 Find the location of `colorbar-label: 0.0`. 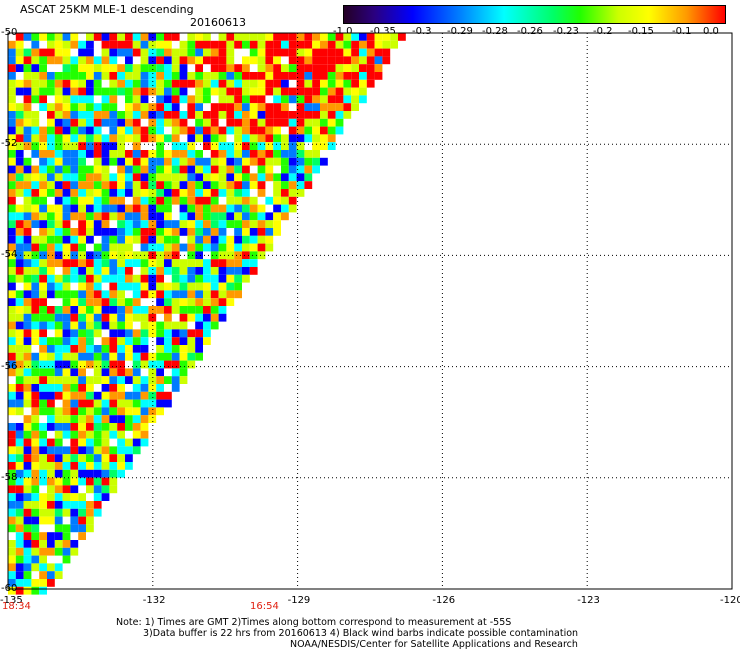

colorbar-label: 0.0 is located at coordinates (711, 31).